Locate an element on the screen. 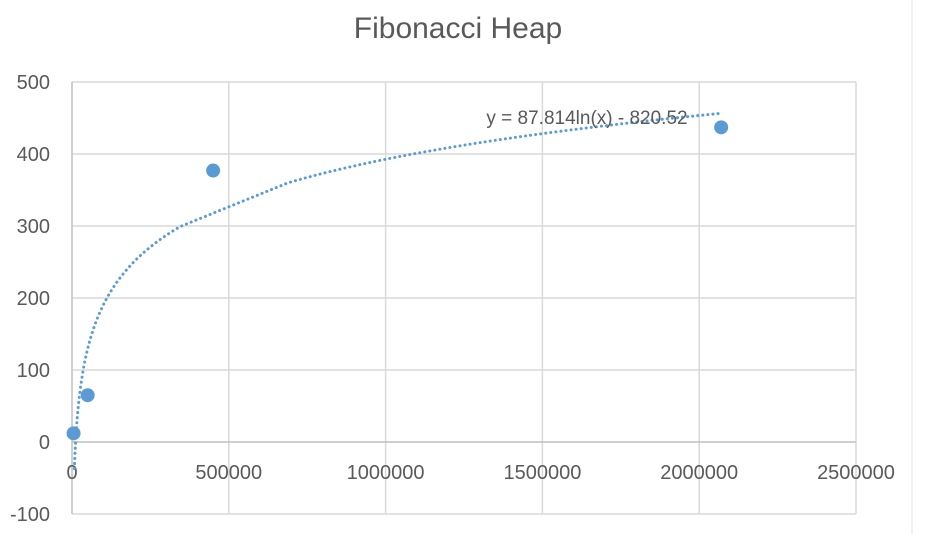 This screenshot has width=930, height=534. x-tick-labels: 0 500000 1000000 1500000 2000000 2500000 is located at coordinates (480, 473).